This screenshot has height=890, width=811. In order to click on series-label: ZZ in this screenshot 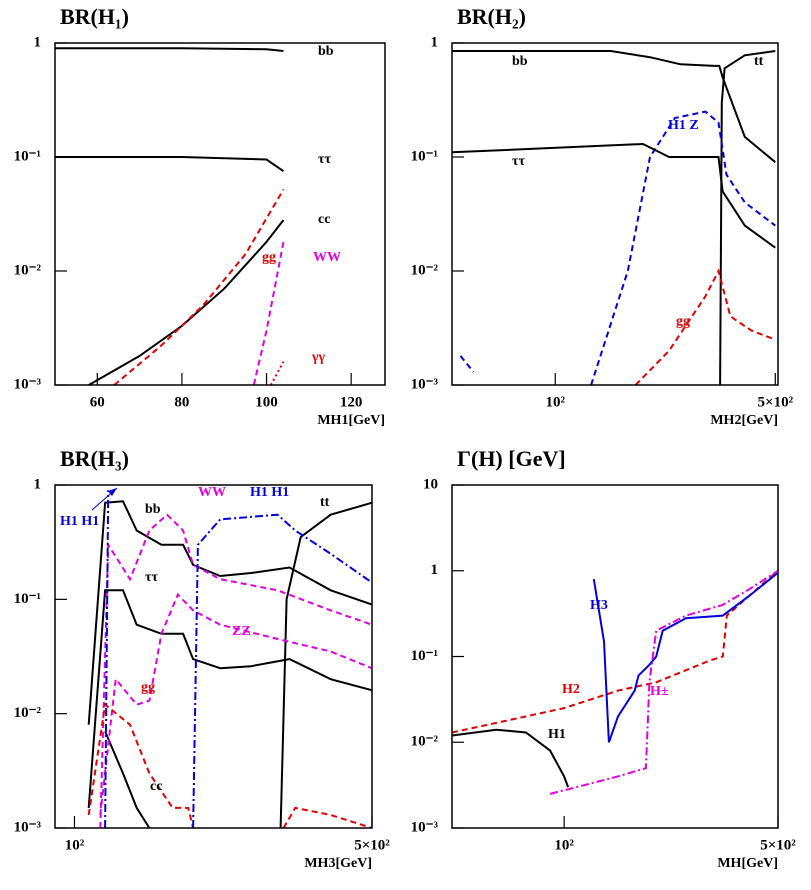, I will do `click(241, 631)`.